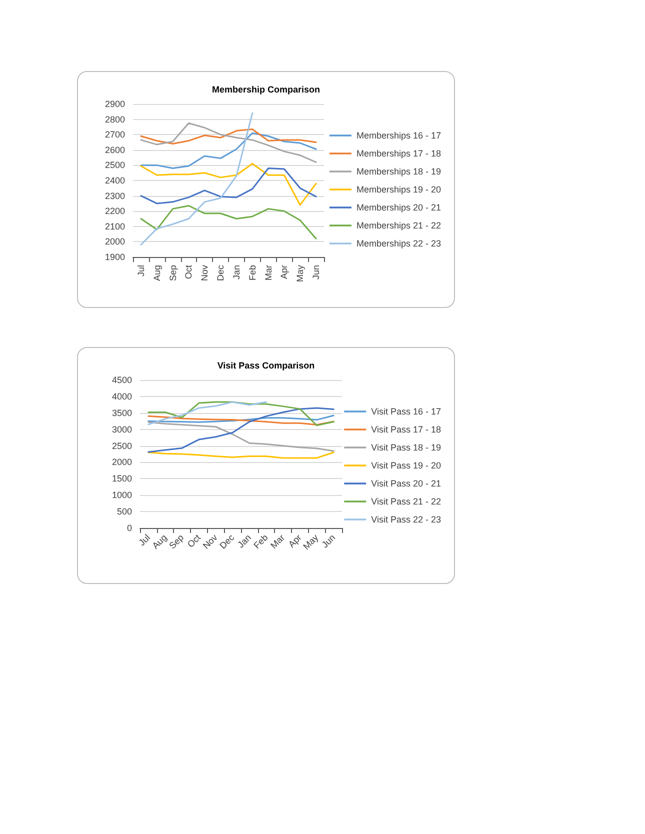 The height and width of the screenshot is (834, 645). What do you see at coordinates (114, 226) in the screenshot?
I see `y-tick-label: 2100` at bounding box center [114, 226].